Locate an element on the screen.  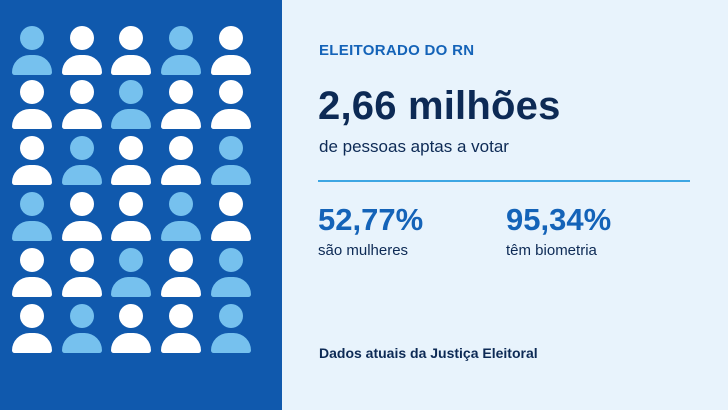
headline-value: 2,66 milhões is located at coordinates (439, 106).